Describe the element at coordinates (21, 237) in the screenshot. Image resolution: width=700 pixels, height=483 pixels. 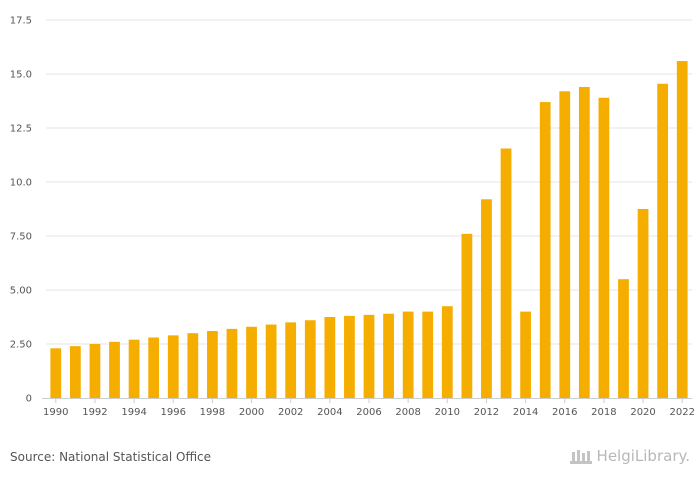
I see `y-tick-label: 7.50` at that location.